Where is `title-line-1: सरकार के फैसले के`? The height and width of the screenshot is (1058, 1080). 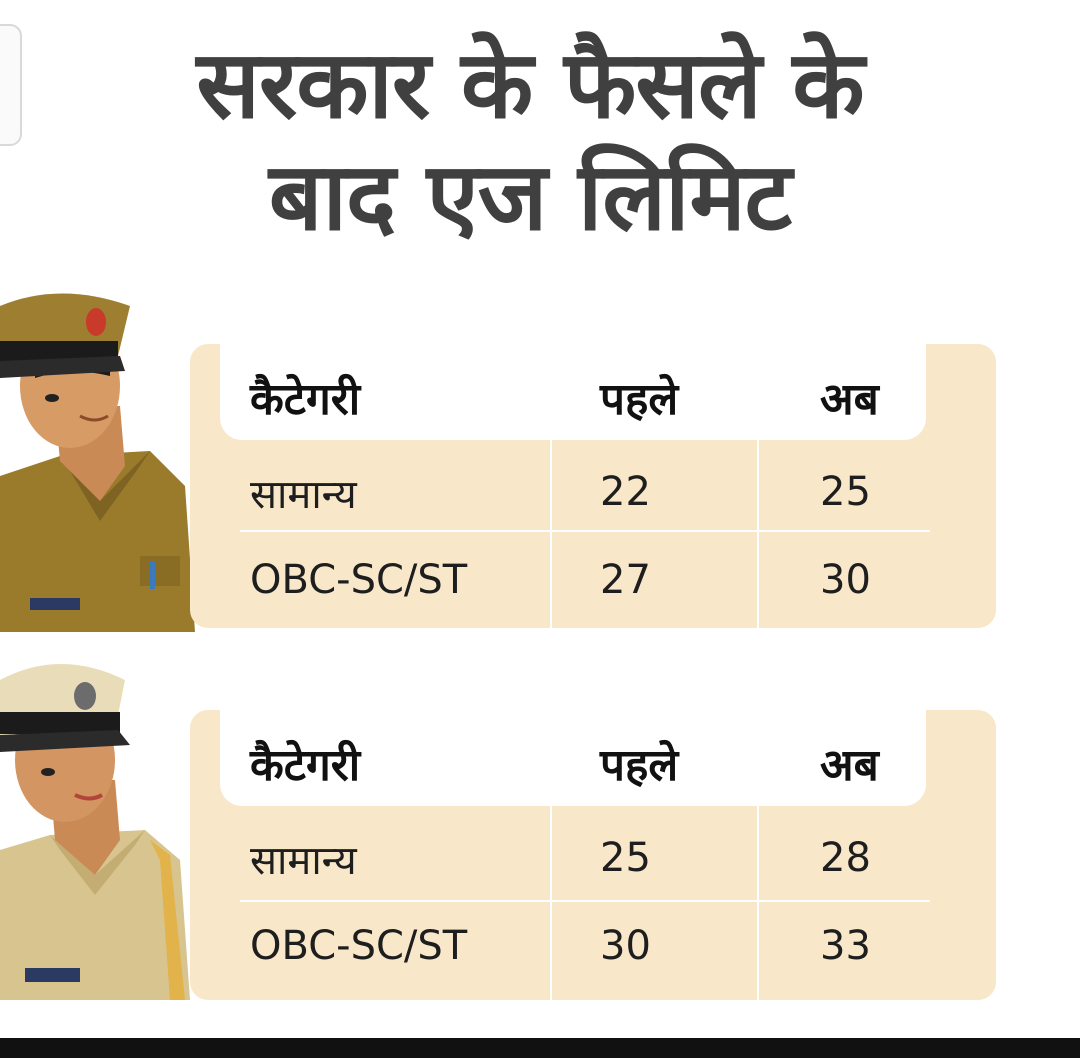
title-line-1: सरकार के फैसले के is located at coordinates (530, 85).